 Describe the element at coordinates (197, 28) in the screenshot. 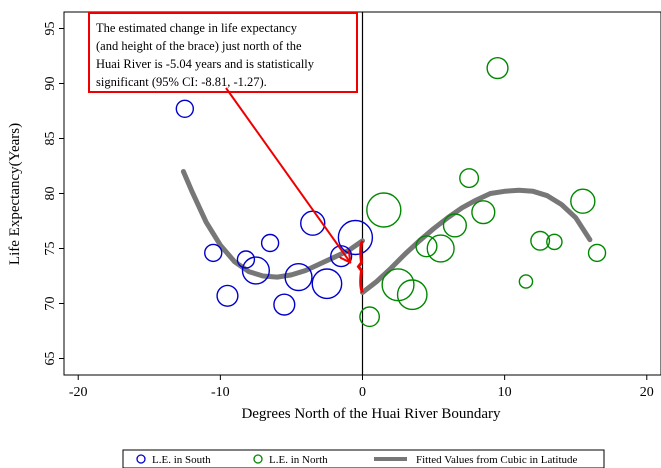

I see `annotation-line-1: The estimated change in life expectancy` at that location.